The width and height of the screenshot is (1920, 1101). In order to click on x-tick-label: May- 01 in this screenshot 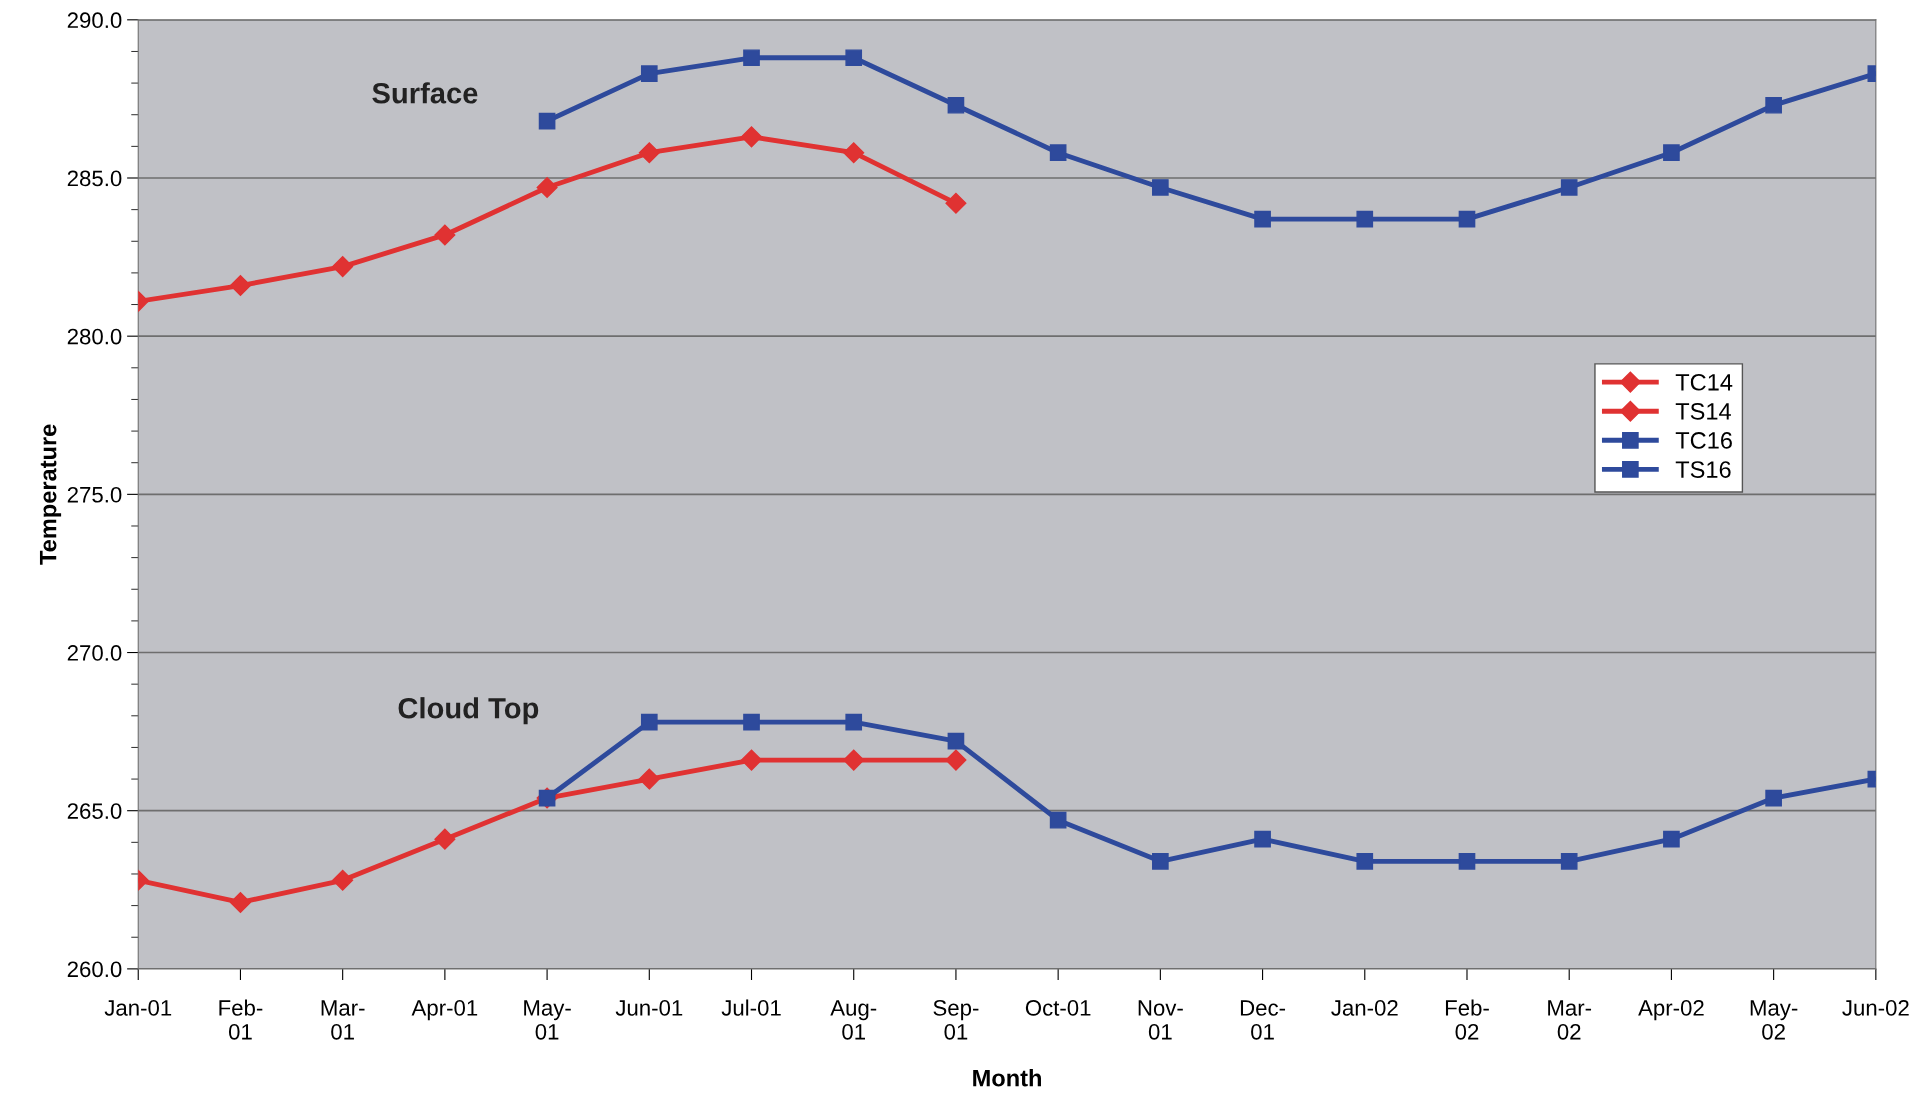, I will do `click(547, 1020)`.